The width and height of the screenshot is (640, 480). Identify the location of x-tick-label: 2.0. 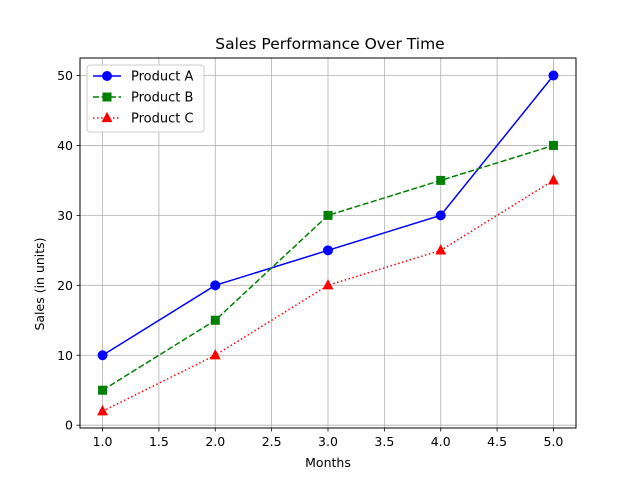
(215, 441).